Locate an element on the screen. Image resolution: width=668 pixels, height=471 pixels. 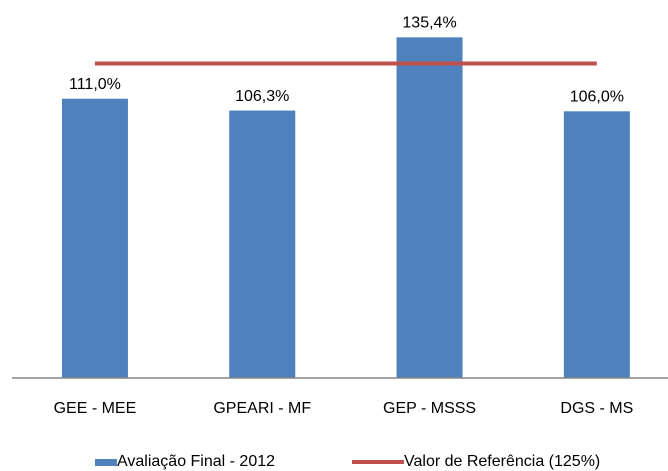
legend-label: Avaliação Final - 2012 is located at coordinates (196, 461).